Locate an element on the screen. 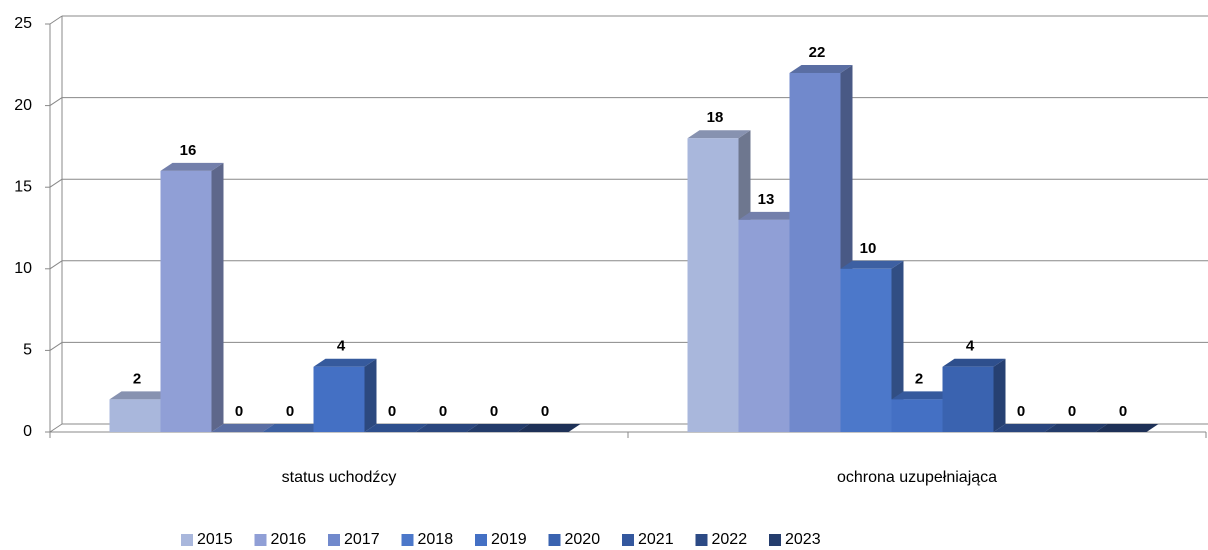 This screenshot has height=550, width=1208. legend-label: 2021 is located at coordinates (656, 539).